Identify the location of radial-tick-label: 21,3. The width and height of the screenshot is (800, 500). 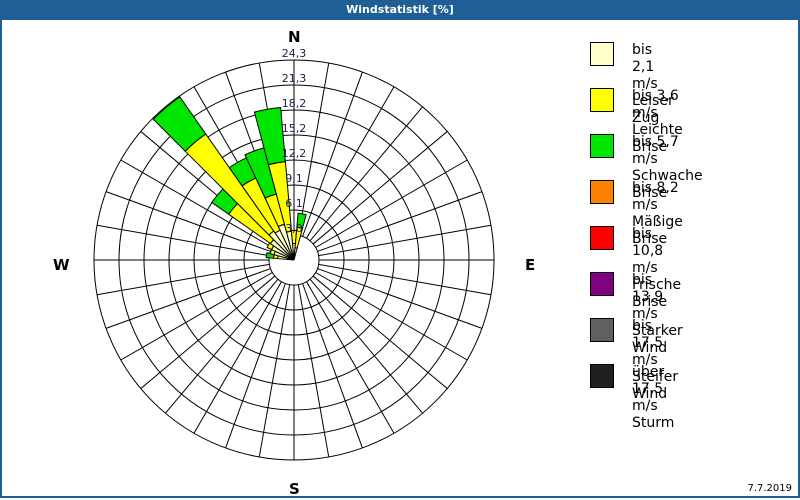
(294, 78).